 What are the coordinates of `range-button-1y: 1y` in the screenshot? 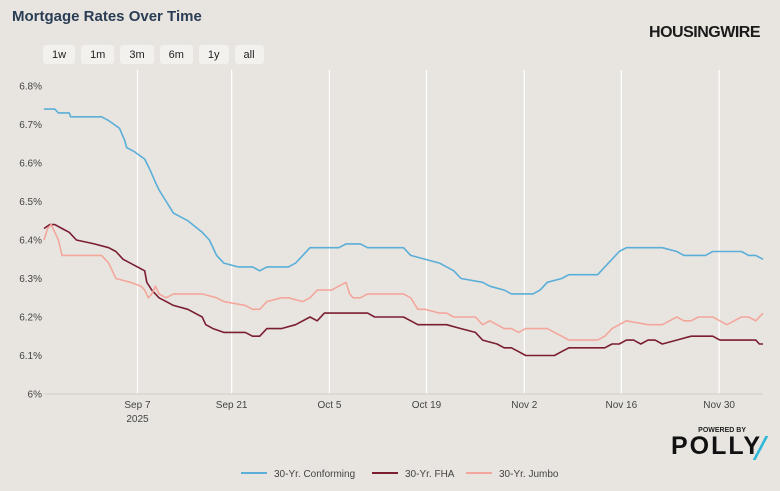 It's located at (213, 54).